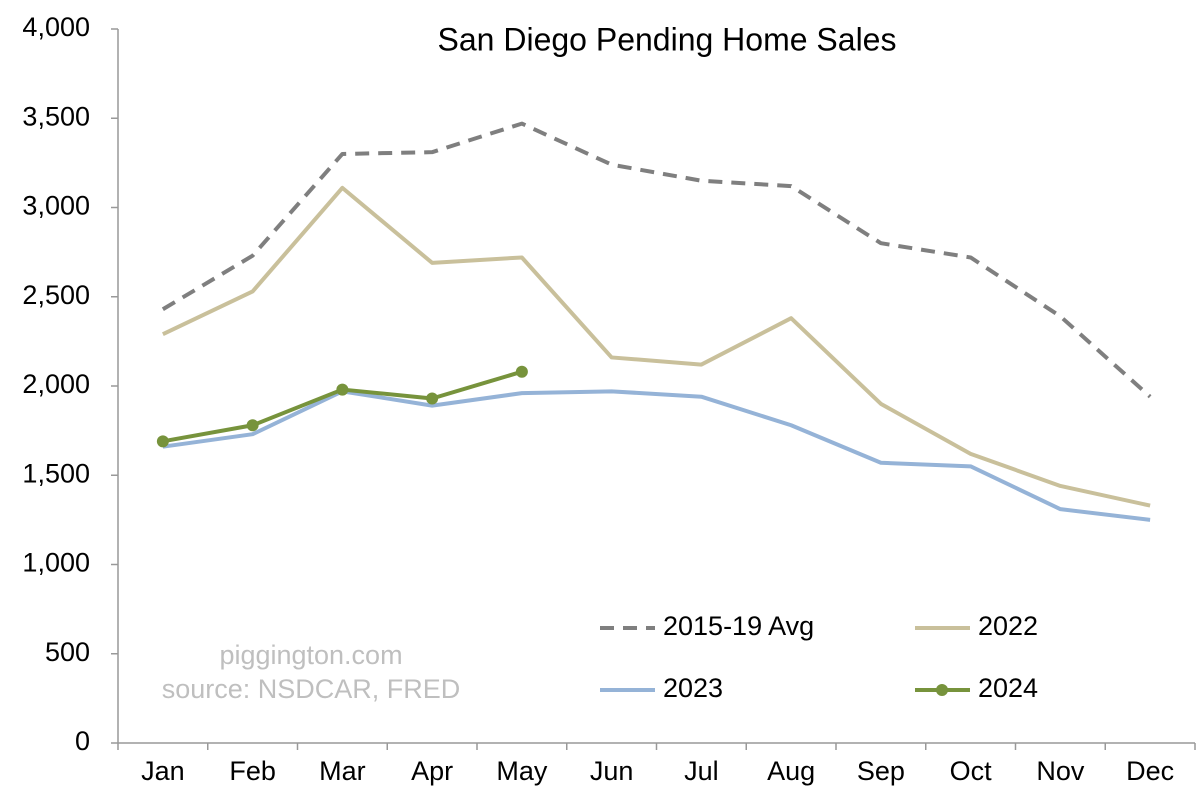  What do you see at coordinates (693, 688) in the screenshot?
I see `legend-label: 2023` at bounding box center [693, 688].